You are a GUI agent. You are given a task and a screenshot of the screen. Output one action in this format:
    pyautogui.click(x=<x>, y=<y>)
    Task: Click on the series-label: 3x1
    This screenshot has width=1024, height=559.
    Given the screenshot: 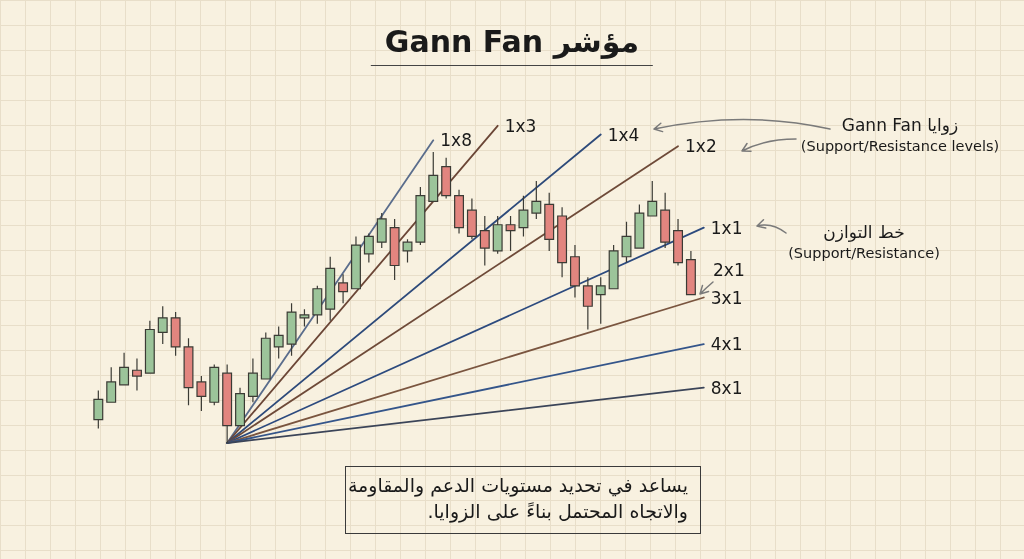 What is the action you would take?
    pyautogui.click(x=726, y=297)
    